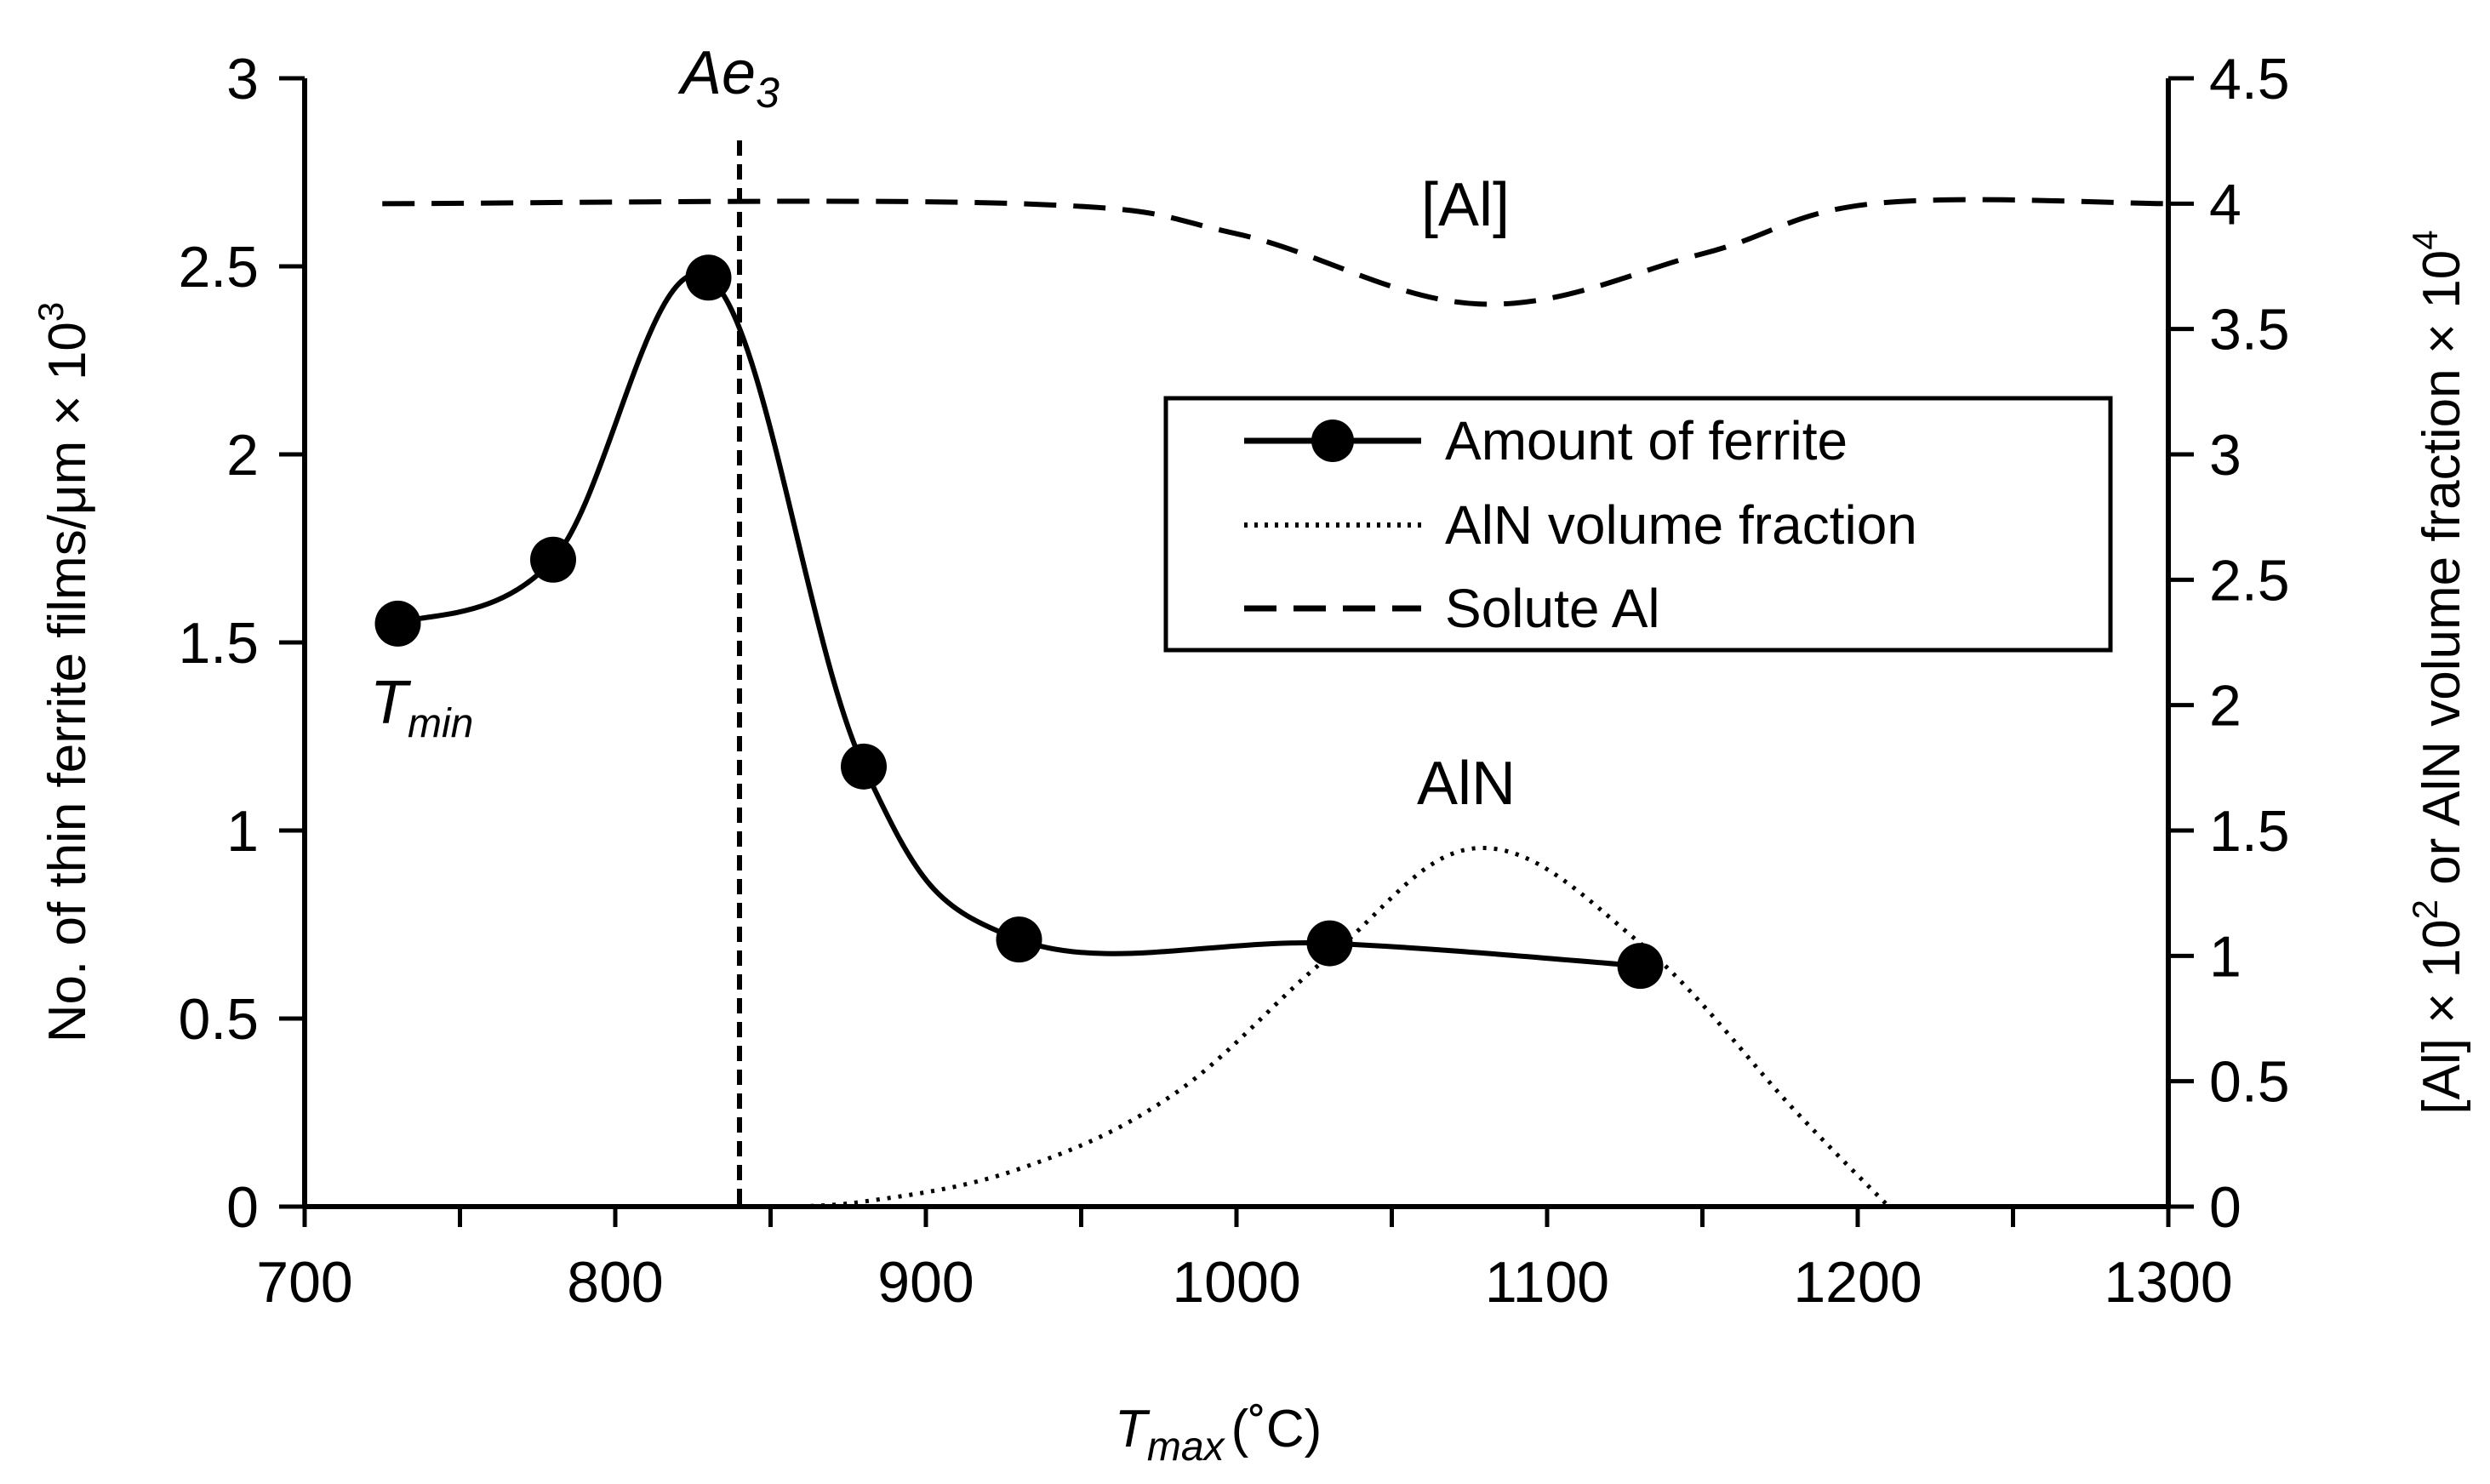  I want to click on x-tick-label: 1100, so click(1547, 1282).